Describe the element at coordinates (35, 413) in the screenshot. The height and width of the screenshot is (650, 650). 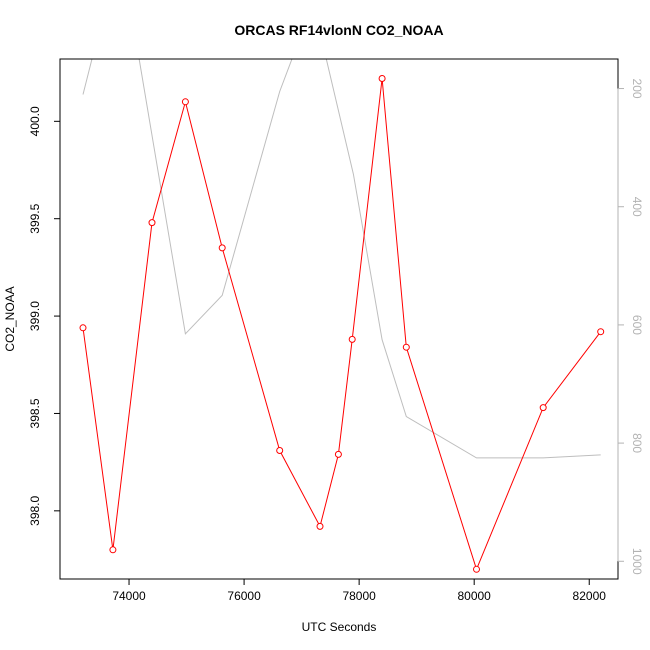
I see `y-tick-label: 398.5` at that location.